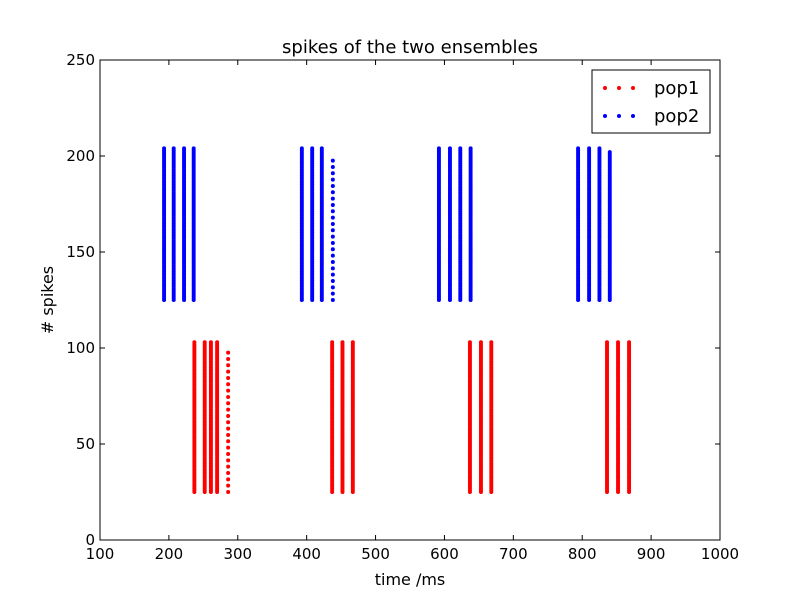 The height and width of the screenshot is (600, 800). I want to click on x-axis-label: time /ms, so click(410, 579).